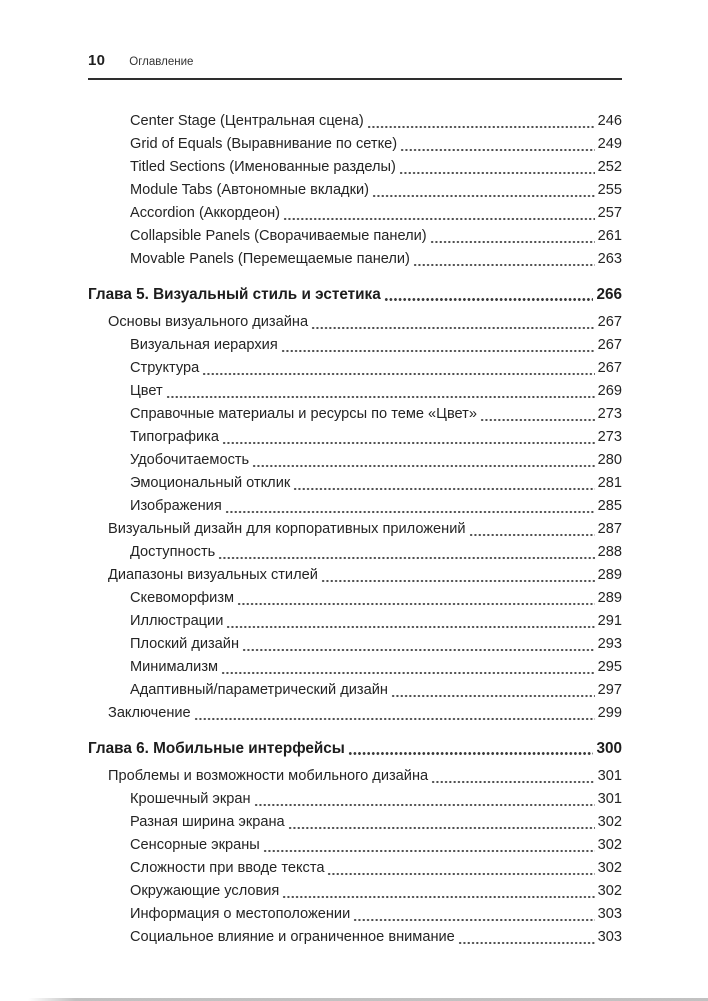 This screenshot has width=708, height=1001. I want to click on toc-entry-label: Плоский дизайн, so click(185, 644).